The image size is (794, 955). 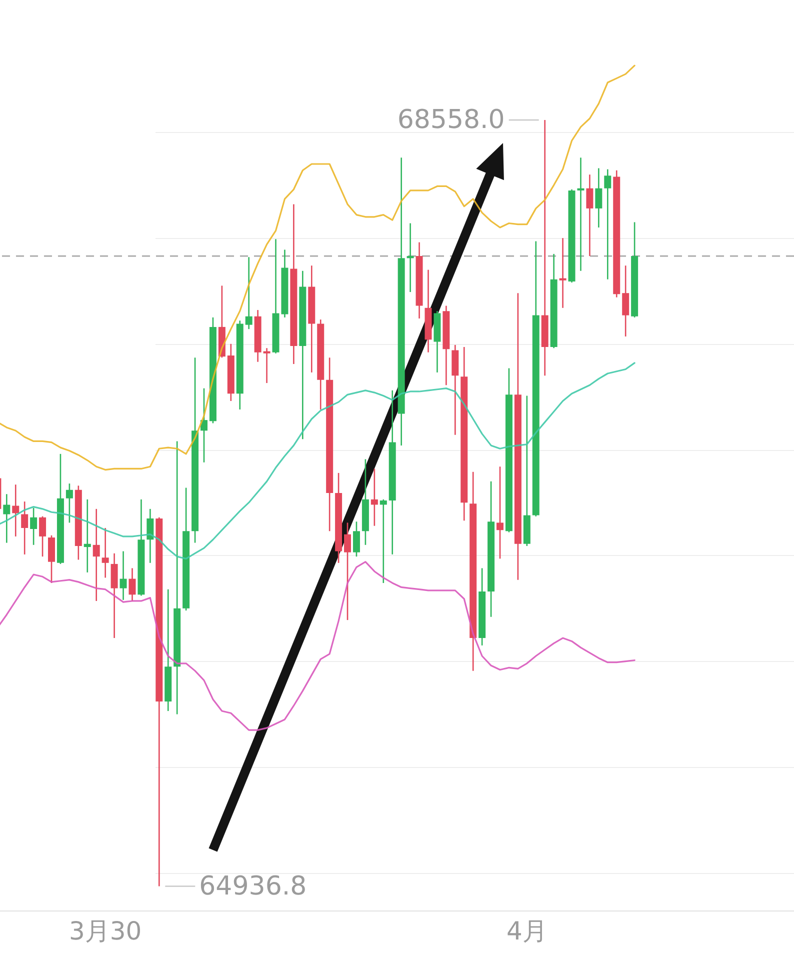 What do you see at coordinates (253, 886) in the screenshot?
I see `annotation: 64936.8` at bounding box center [253, 886].